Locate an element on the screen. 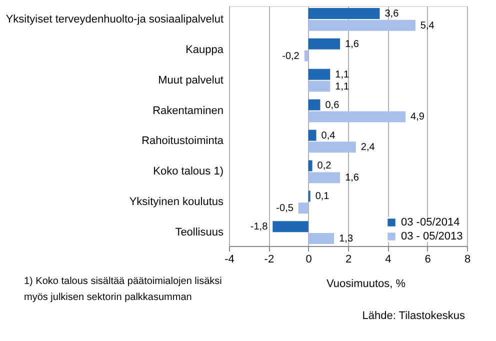  data-label: -1,8 is located at coordinates (259, 227).